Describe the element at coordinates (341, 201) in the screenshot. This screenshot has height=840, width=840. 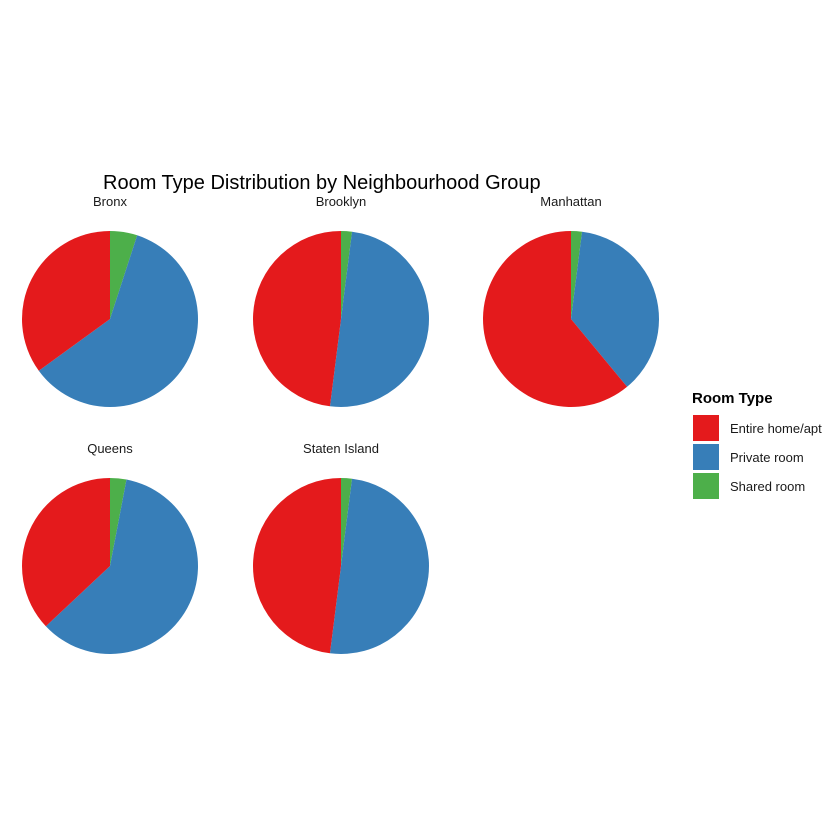
I see `facet-label: Brooklyn` at that location.